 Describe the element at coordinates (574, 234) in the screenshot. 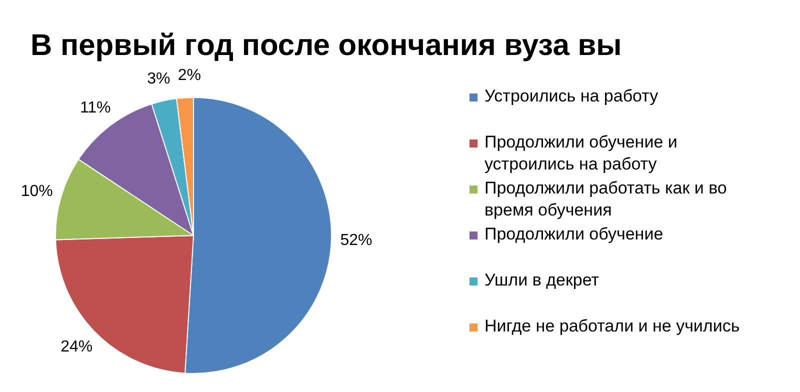

I see `legend-label: Продолжили обучение` at that location.